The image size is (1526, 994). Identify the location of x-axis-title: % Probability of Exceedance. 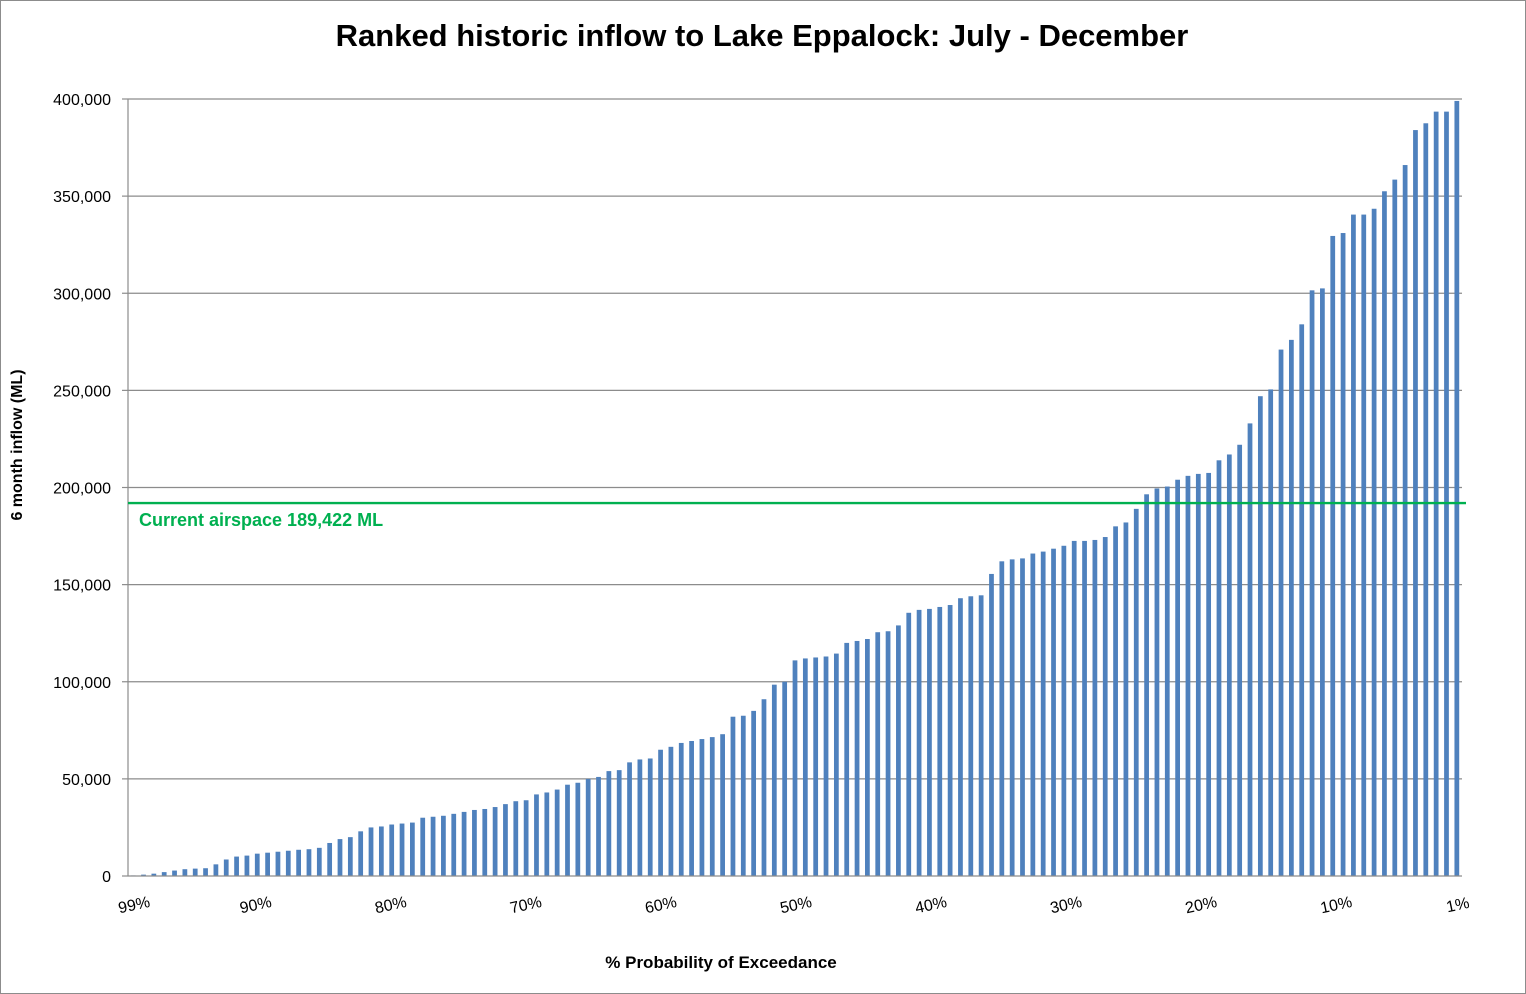
(721, 962).